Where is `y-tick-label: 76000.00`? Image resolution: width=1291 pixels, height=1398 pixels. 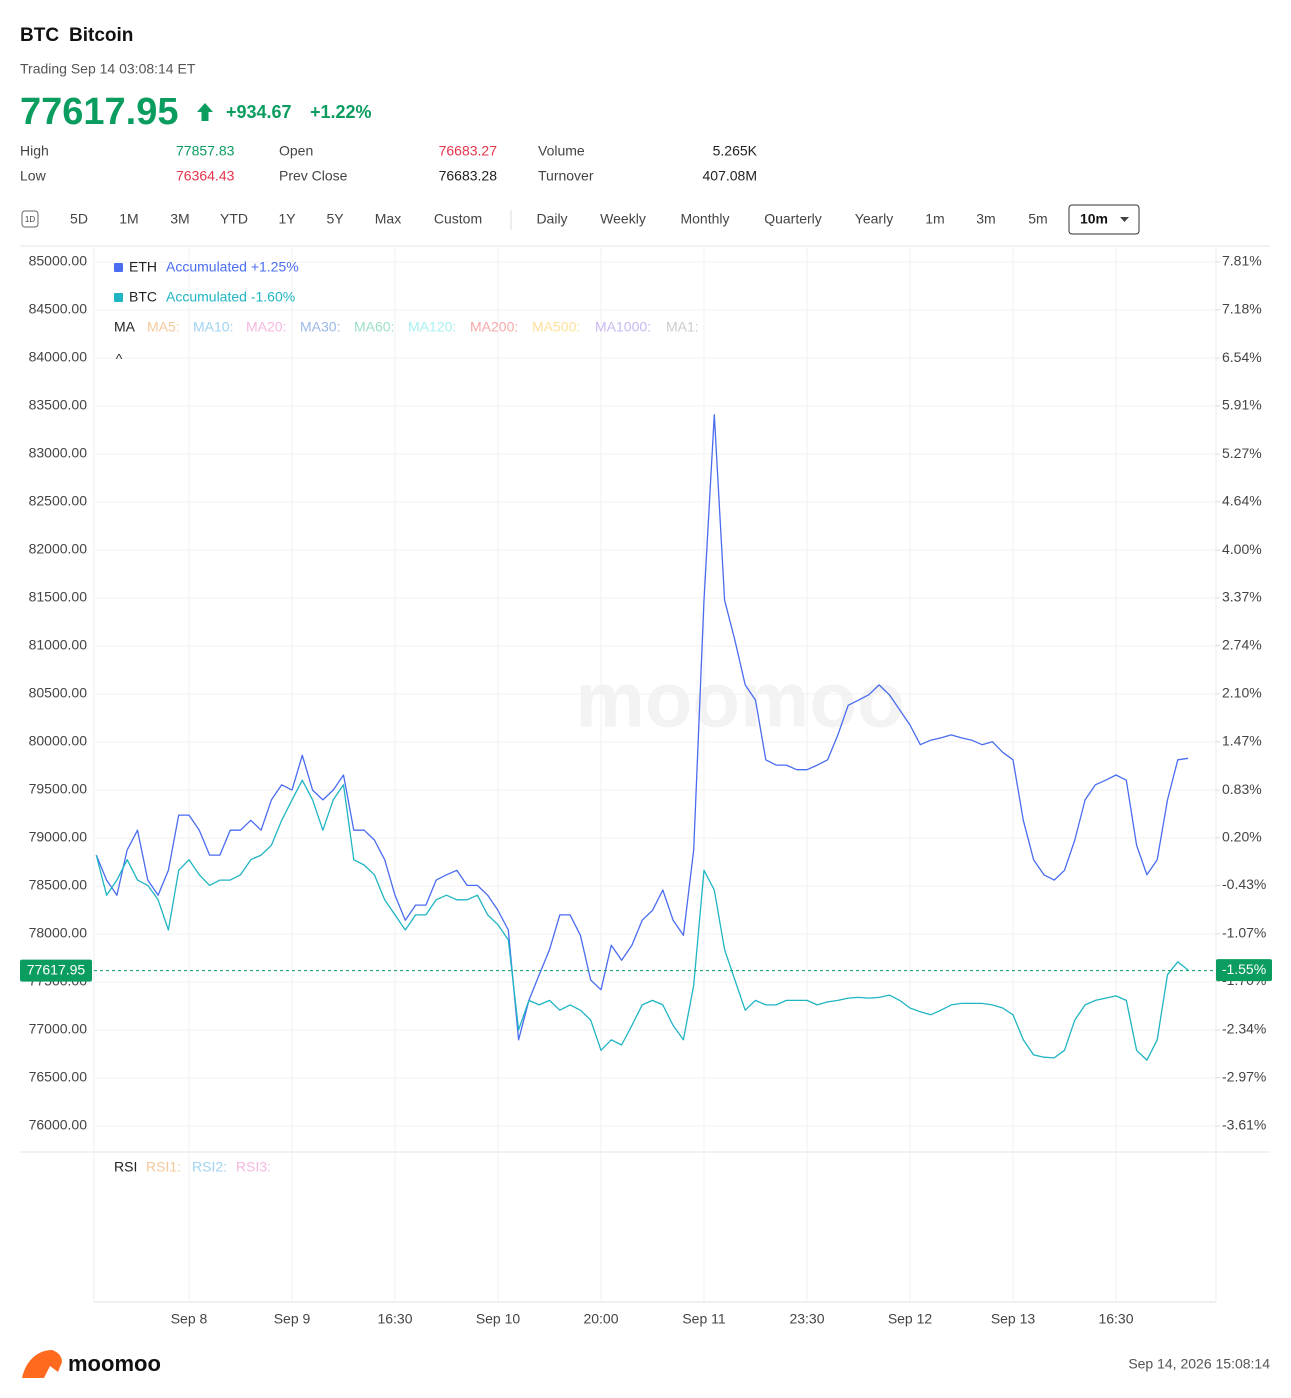
y-tick-label: 76000.00 is located at coordinates (58, 1125).